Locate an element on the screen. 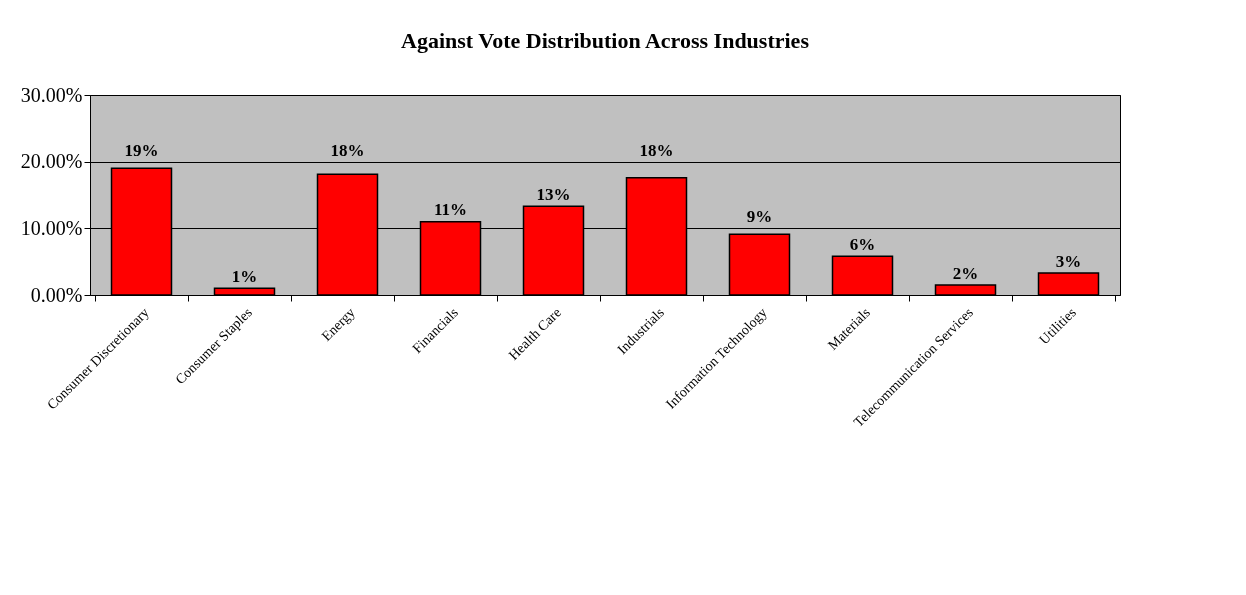 The height and width of the screenshot is (595, 1246). data-label: 9% is located at coordinates (759, 217).